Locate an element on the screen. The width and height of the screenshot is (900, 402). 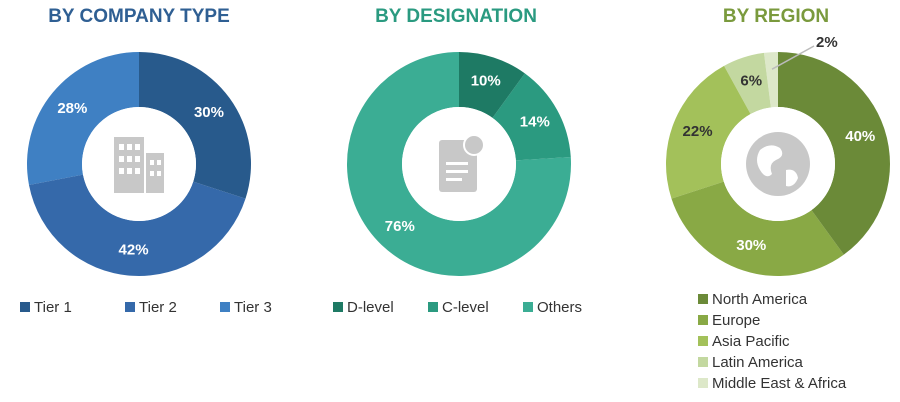
legend-label: North America is located at coordinates (760, 299).